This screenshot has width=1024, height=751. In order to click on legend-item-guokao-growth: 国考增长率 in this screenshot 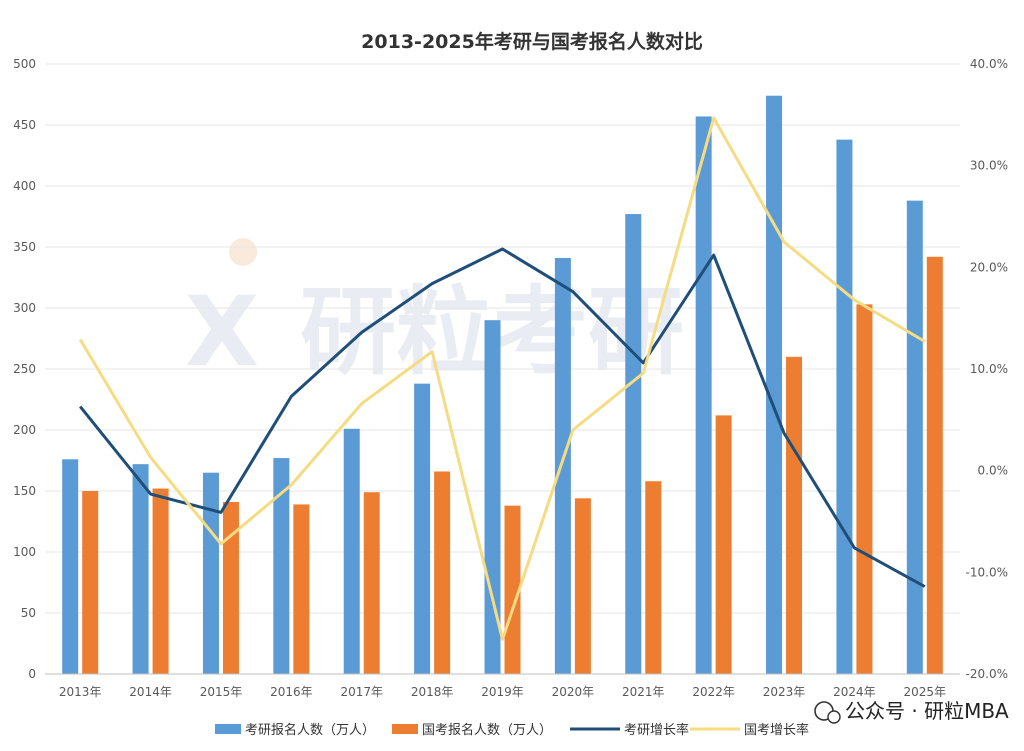, I will do `click(749, 730)`.